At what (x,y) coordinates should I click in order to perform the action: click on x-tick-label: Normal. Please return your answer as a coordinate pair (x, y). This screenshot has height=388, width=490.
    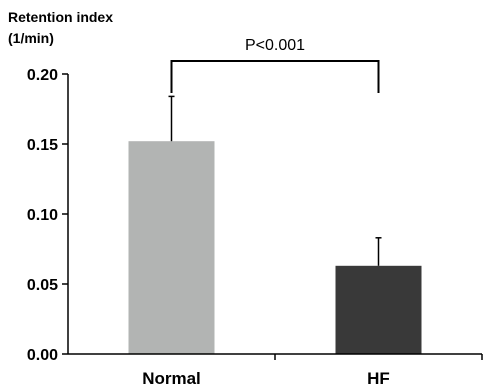
    Looking at the image, I should click on (171, 378).